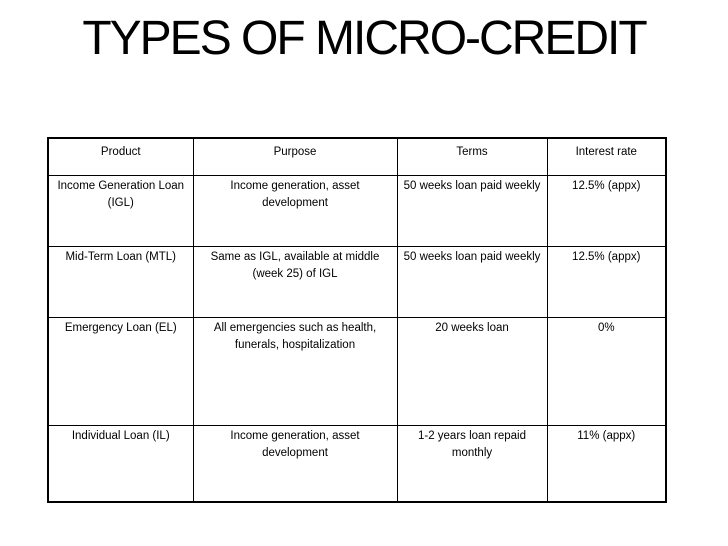  Describe the element at coordinates (120, 156) in the screenshot. I see `column-header-product: Product` at that location.